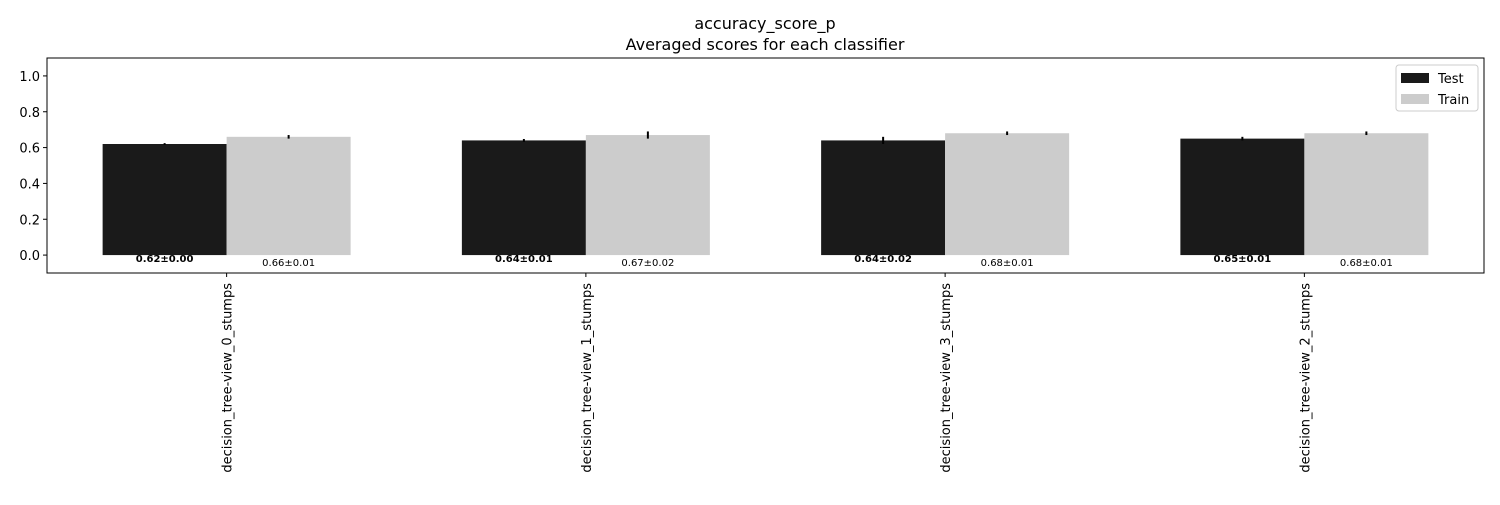 The image size is (1500, 505). Describe the element at coordinates (29, 184) in the screenshot. I see `y-tick-label-3: 0.4` at that location.